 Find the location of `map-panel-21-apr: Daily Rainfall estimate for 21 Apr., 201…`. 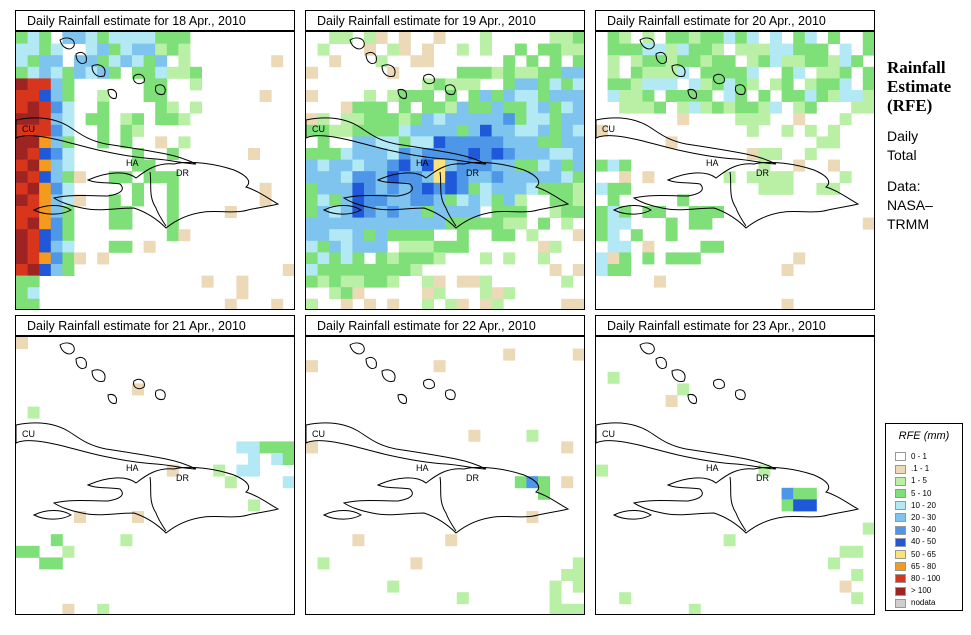

map-panel-21-apr: Daily Rainfall estimate for 21 Apr., 201… is located at coordinates (155, 465).